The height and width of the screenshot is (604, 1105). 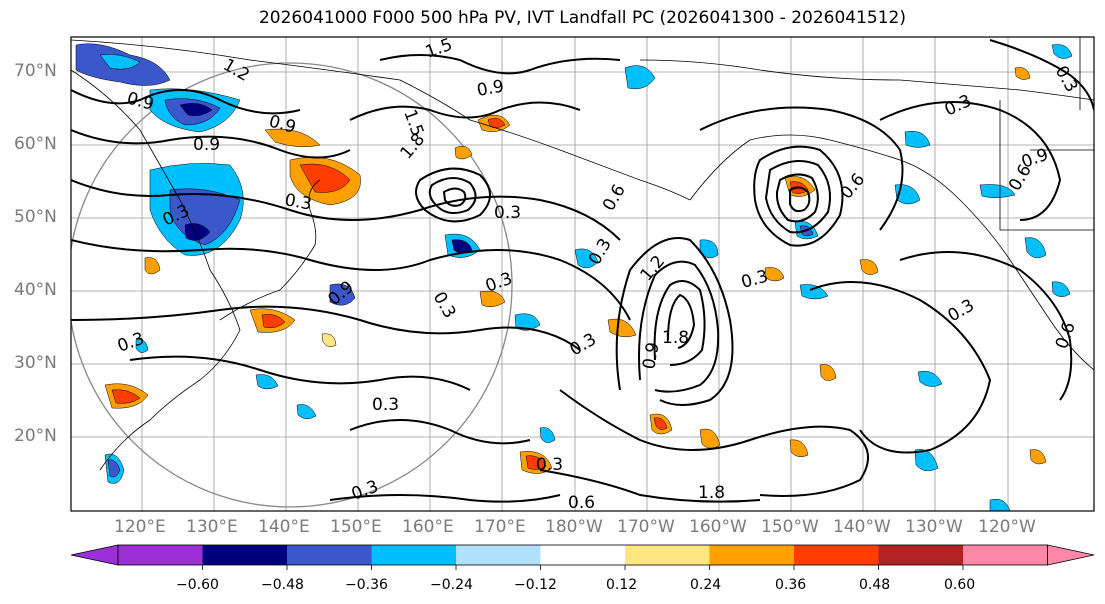 I want to click on colorbar-tick-label: 0.24, so click(x=706, y=585).